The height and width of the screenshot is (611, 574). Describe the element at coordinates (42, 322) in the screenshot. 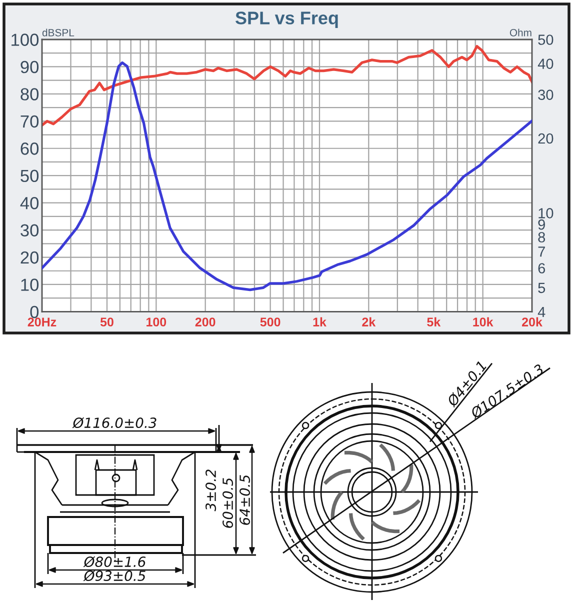

I see `x-tick-label: 20Hz` at that location.